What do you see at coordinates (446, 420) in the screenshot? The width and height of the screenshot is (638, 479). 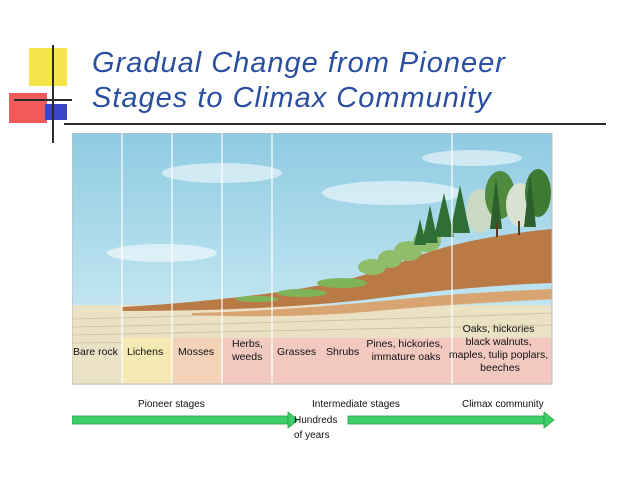 I see `arrow-right-bar` at bounding box center [446, 420].